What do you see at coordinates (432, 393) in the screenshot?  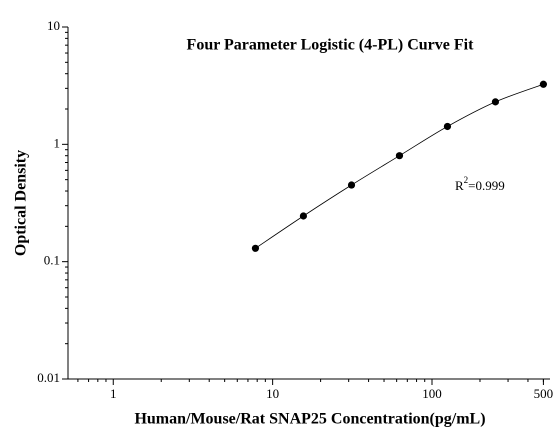 I see `x-tick-label: 100` at bounding box center [432, 393].